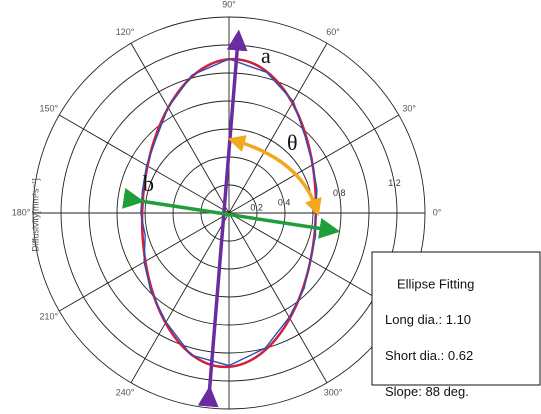 The image size is (541, 414). I want to click on fit-long-label: Long dia.:, so click(413, 319).